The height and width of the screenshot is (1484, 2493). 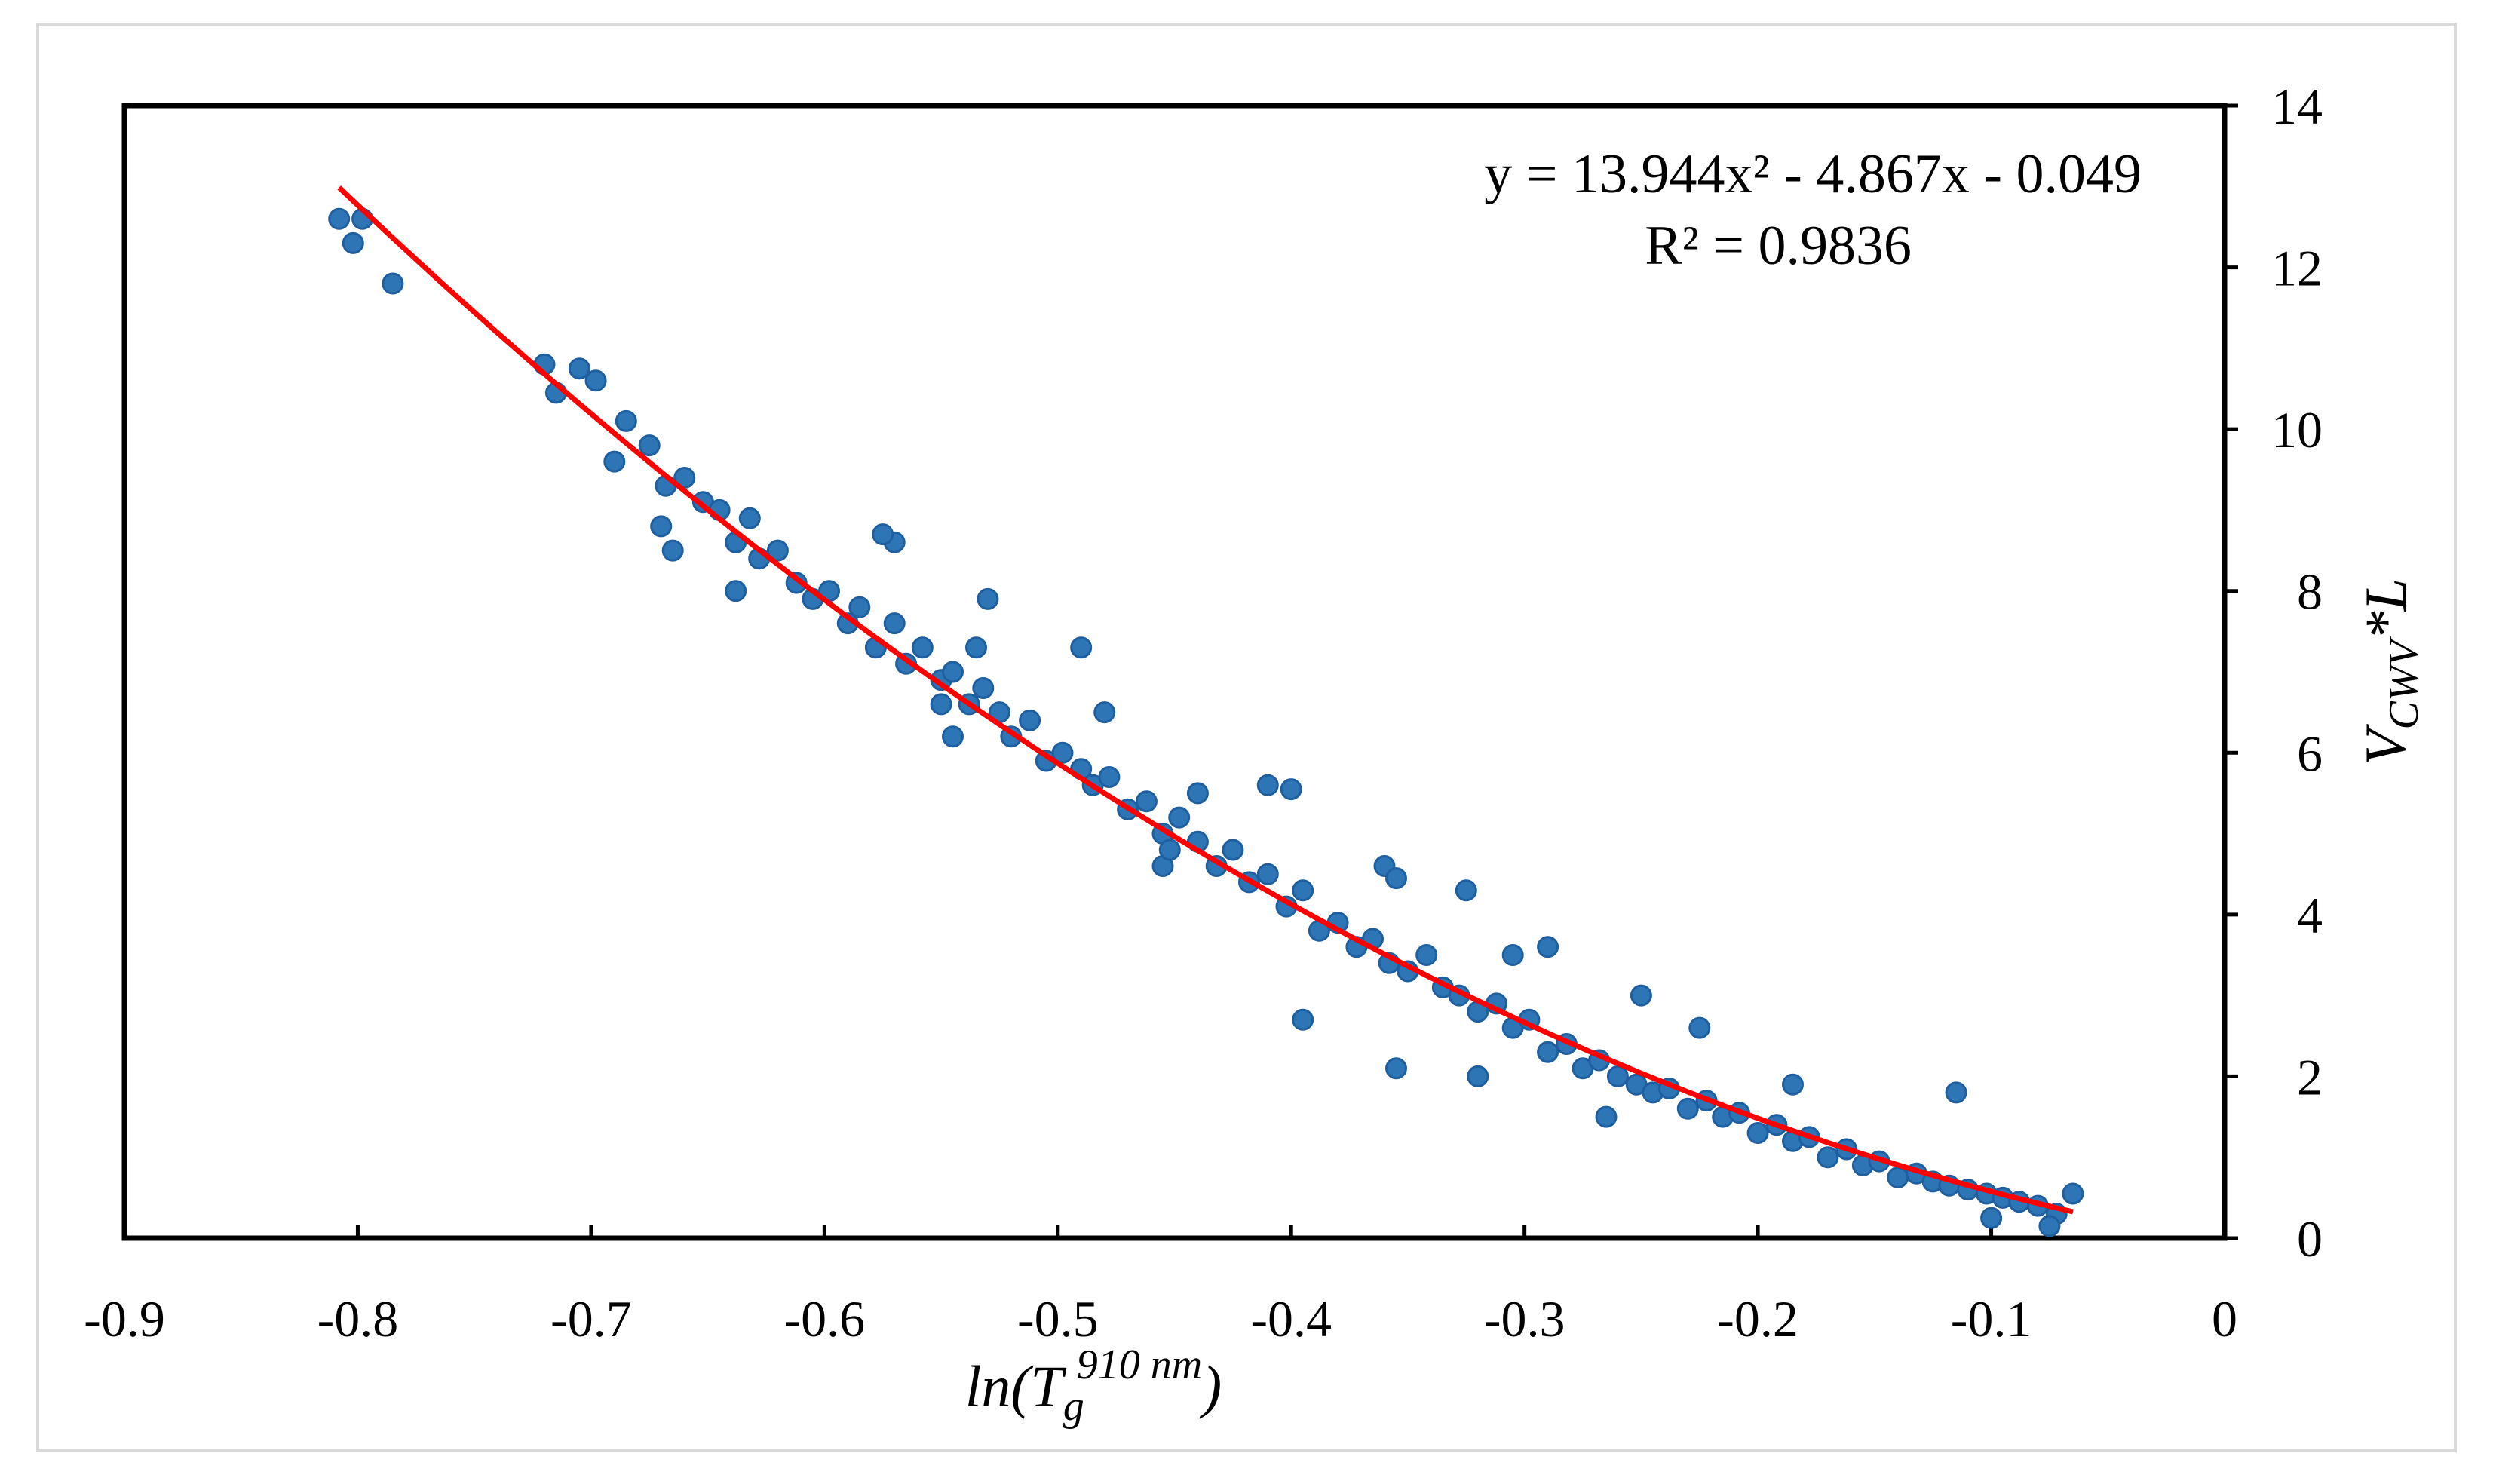 I want to click on x-tick-label: -0.5, so click(x=1058, y=1319).